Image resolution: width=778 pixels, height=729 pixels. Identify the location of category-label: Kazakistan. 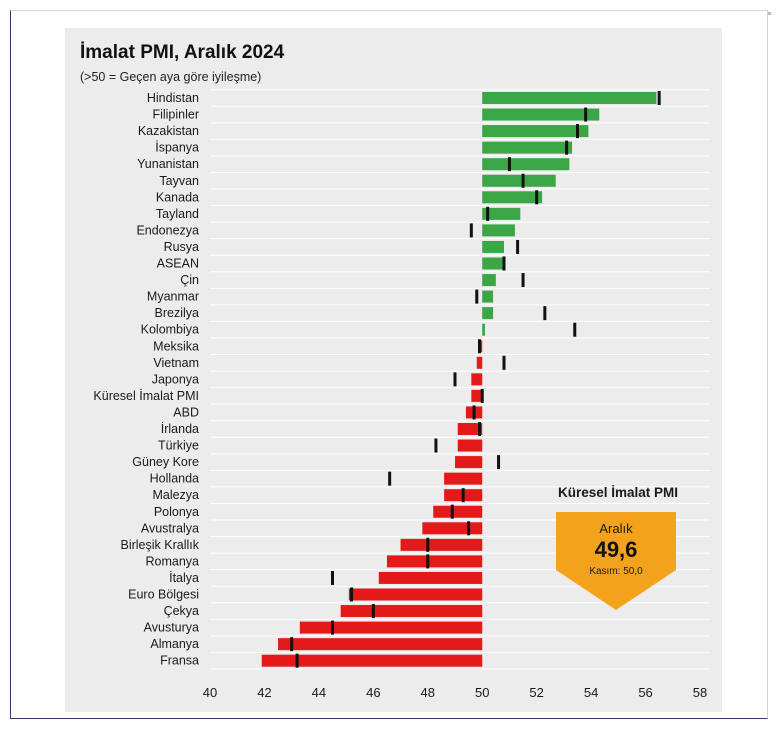
(168, 131).